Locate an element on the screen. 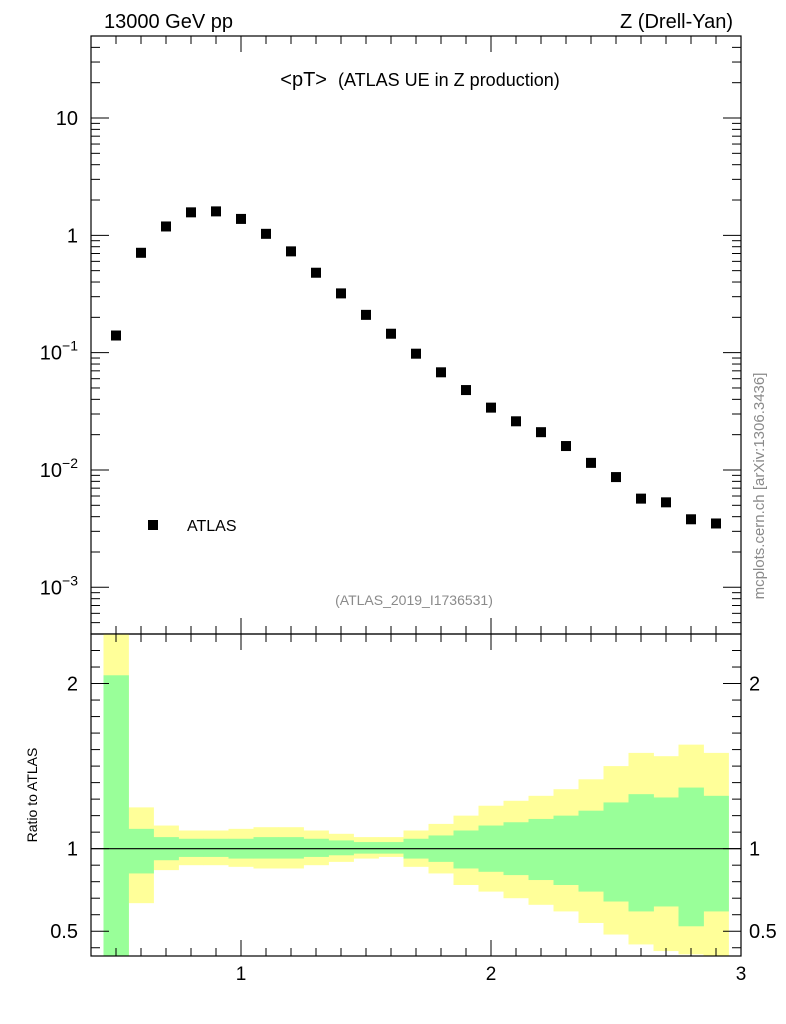 The width and height of the screenshot is (786, 1024). ratio-x-tick-label: 3 is located at coordinates (741, 974).